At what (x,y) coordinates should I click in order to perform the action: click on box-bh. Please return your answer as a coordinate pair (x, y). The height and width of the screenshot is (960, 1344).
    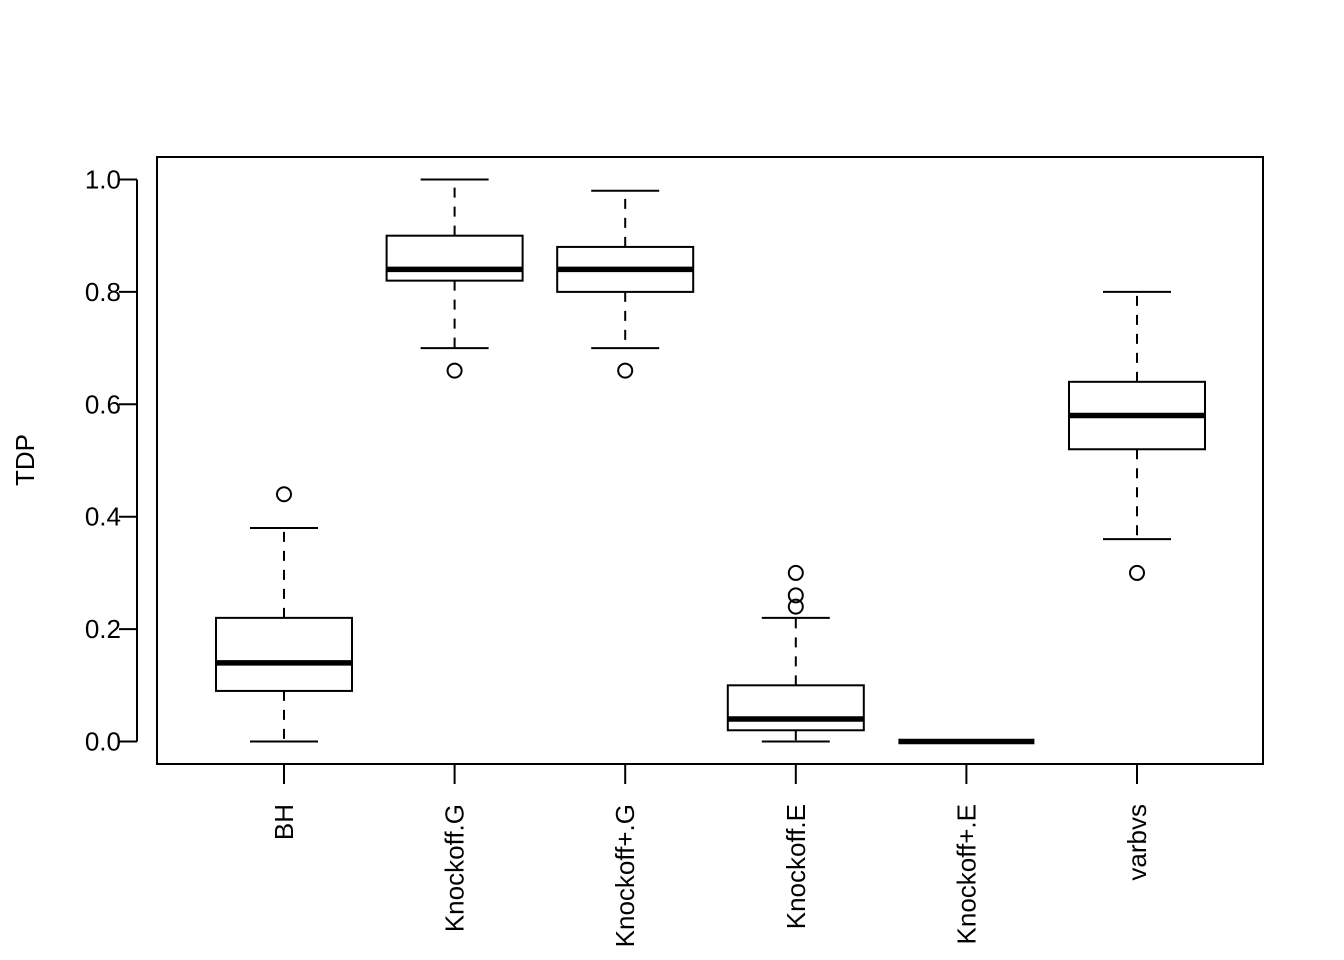
    Looking at the image, I should click on (284, 614).